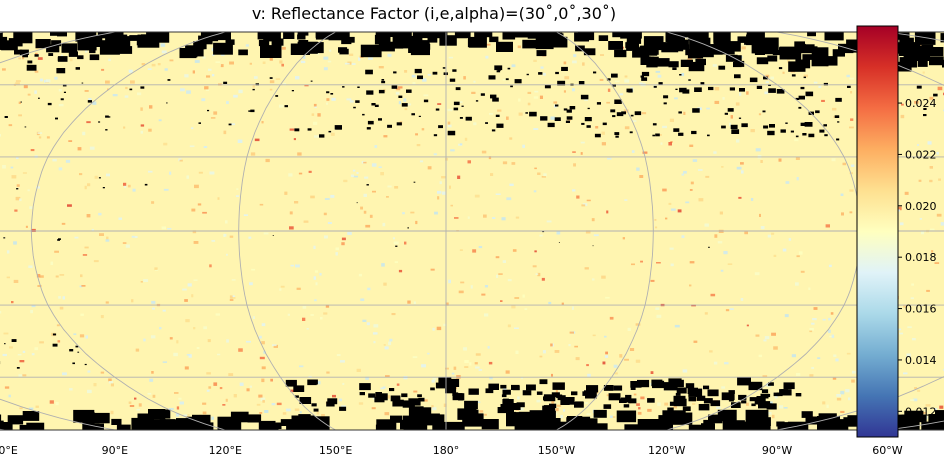 This screenshot has height=468, width=944. What do you see at coordinates (921, 257) in the screenshot?
I see `colorbar-tick-label: 0.018` at bounding box center [921, 257].